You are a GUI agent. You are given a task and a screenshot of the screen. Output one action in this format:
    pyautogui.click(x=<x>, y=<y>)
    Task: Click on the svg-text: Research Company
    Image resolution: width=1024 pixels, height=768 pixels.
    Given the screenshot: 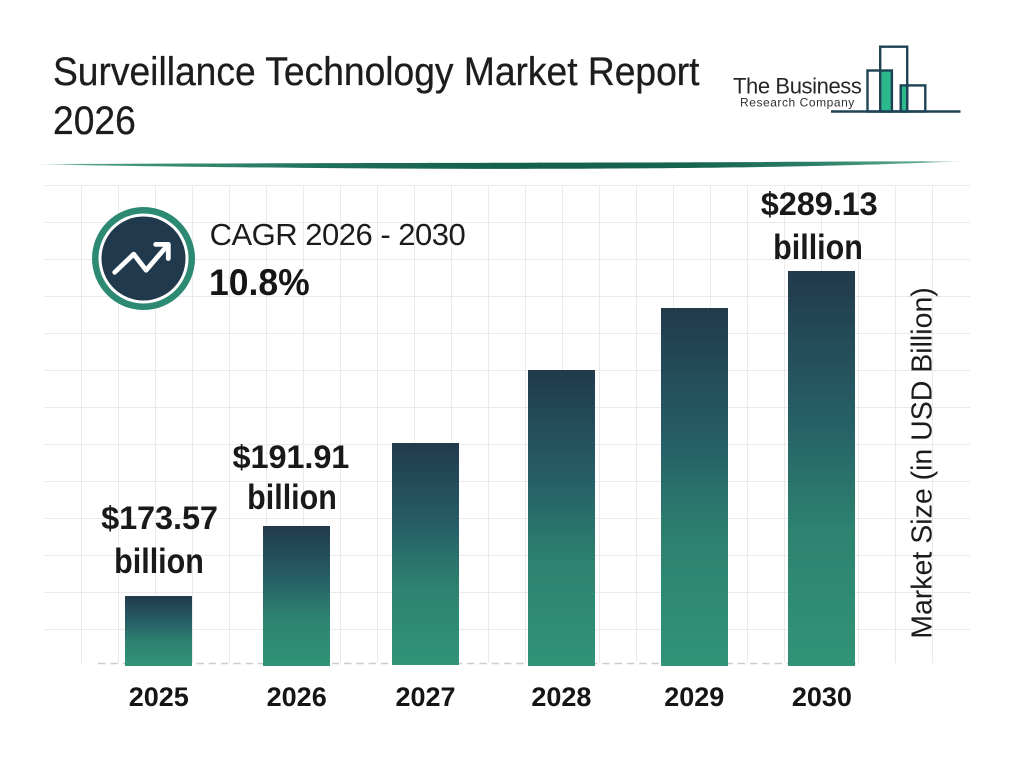 What is the action you would take?
    pyautogui.click(x=797, y=103)
    